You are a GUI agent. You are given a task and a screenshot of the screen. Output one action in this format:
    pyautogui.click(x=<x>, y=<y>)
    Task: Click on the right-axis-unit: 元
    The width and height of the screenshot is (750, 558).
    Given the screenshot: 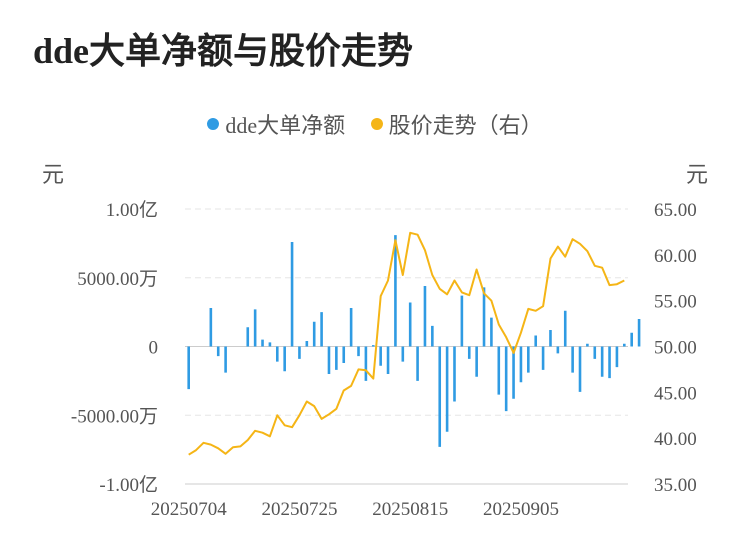 What is the action you would take?
    pyautogui.click(x=696, y=174)
    